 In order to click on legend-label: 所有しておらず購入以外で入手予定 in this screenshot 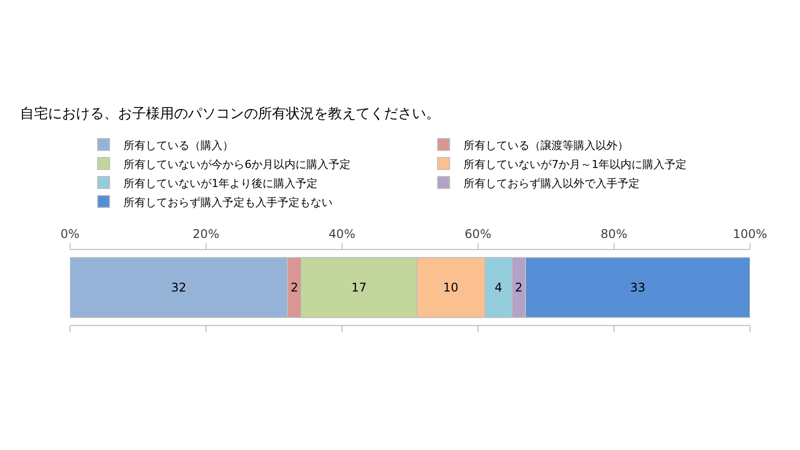, I will do `click(552, 183)`.